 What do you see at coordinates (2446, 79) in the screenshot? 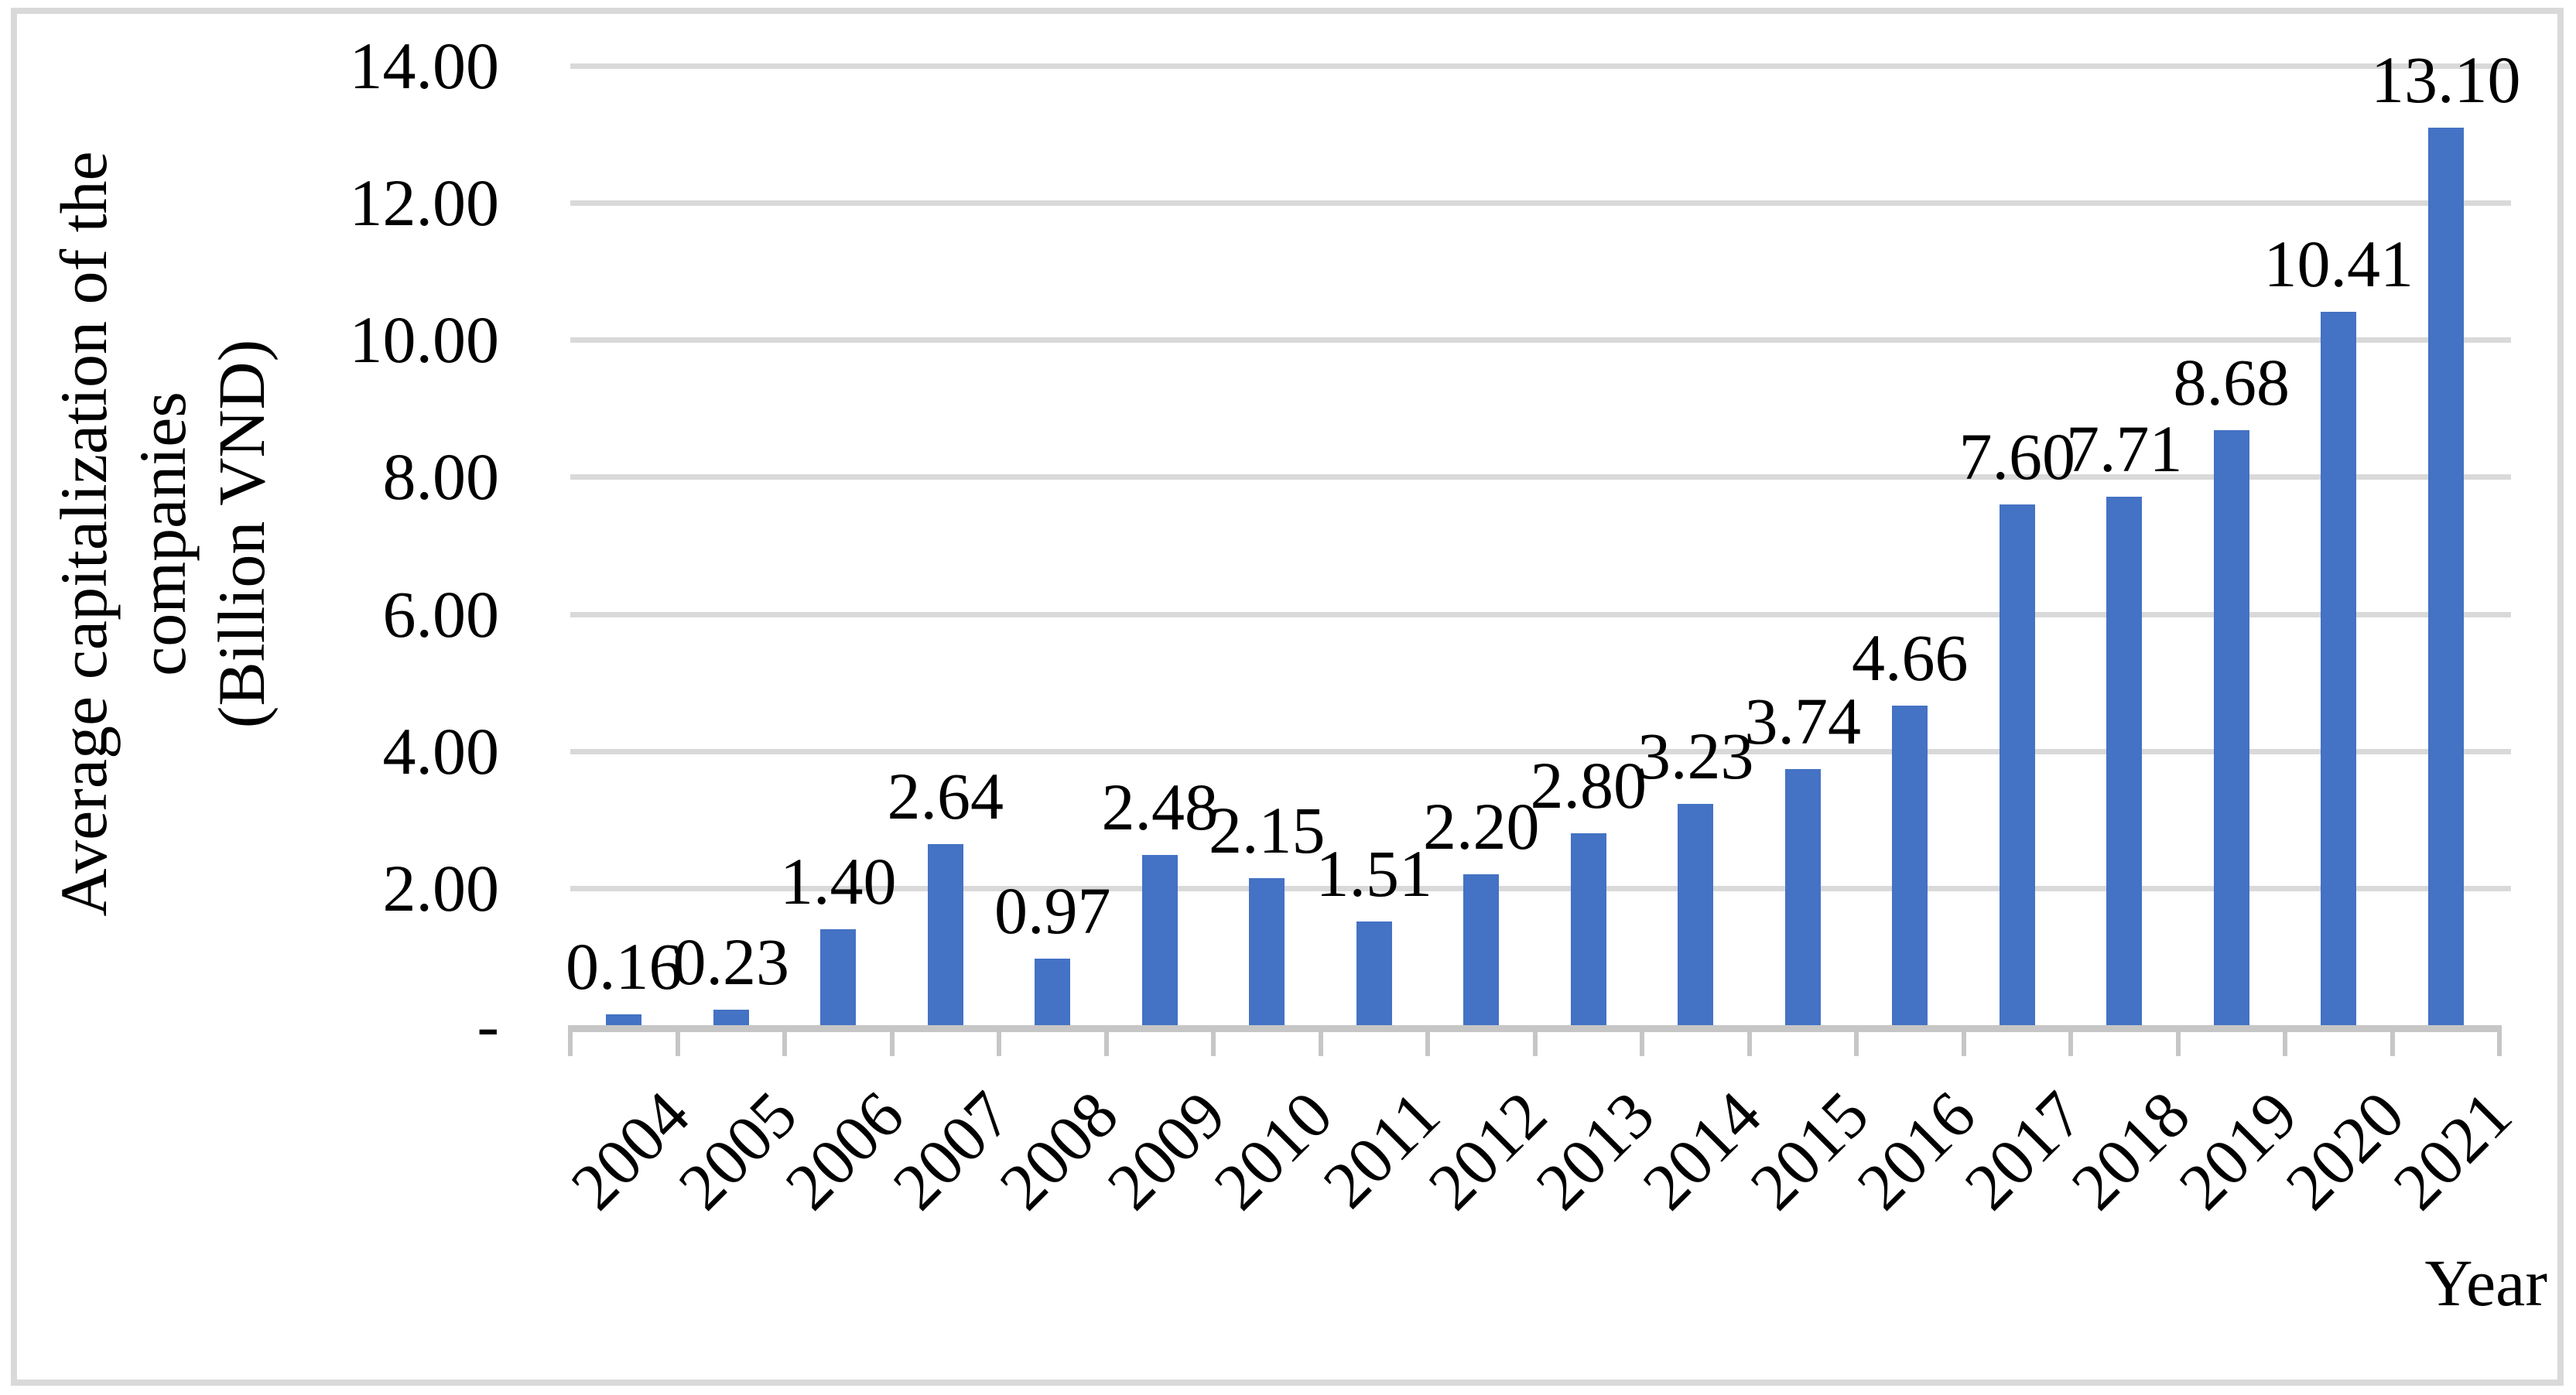
I see `data-label-2021: 13.10` at bounding box center [2446, 79].